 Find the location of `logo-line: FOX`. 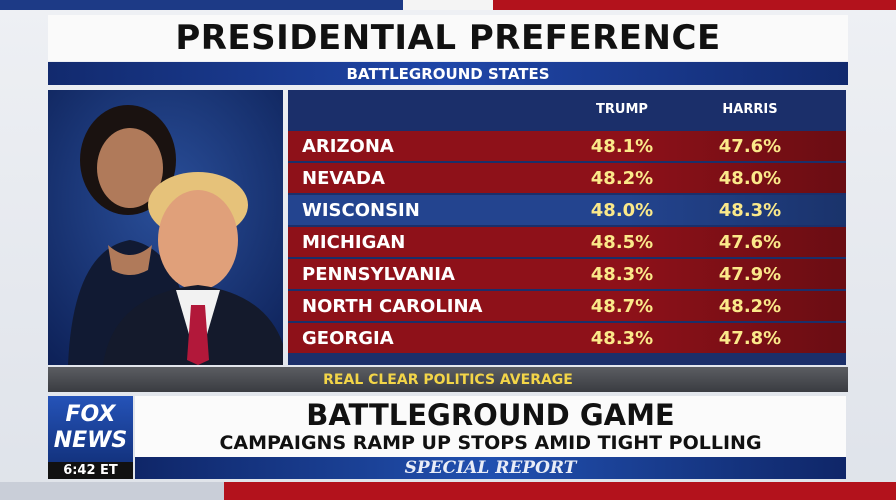

logo-line: FOX is located at coordinates (90, 414).